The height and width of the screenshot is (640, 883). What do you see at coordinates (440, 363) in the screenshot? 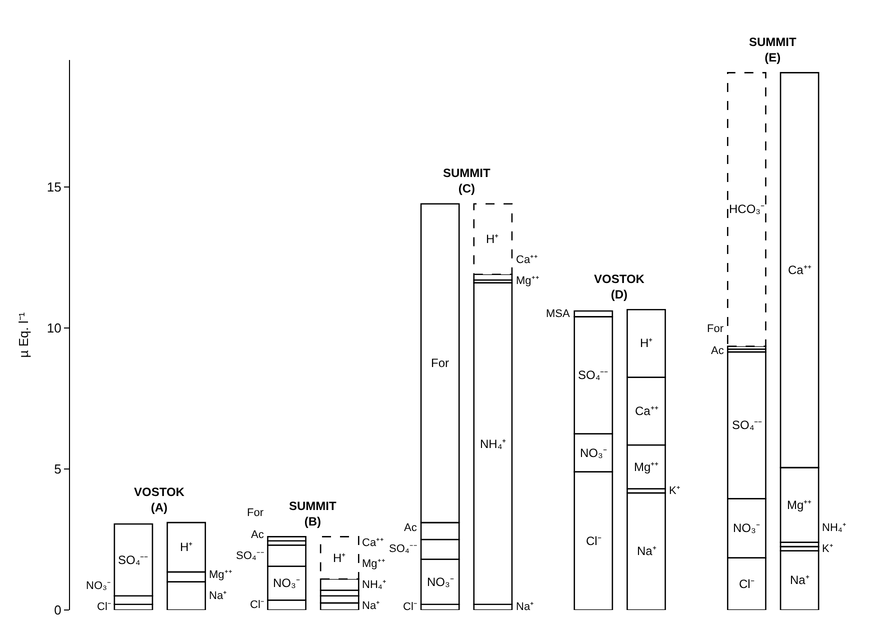
I see `series-label: For` at bounding box center [440, 363].